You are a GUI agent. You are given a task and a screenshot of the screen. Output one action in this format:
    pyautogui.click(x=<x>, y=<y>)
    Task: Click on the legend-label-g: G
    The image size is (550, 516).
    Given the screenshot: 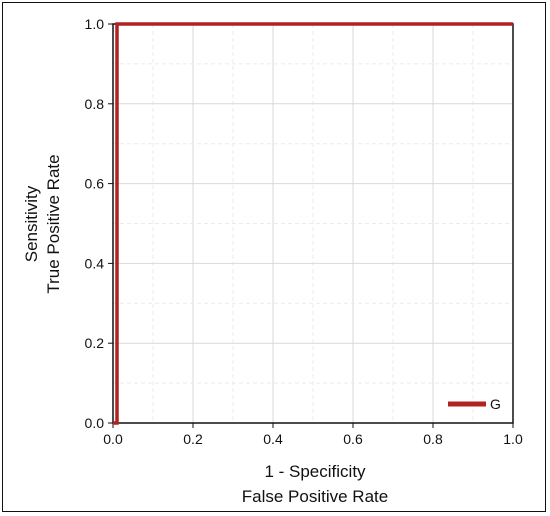 What is the action you would take?
    pyautogui.click(x=495, y=404)
    